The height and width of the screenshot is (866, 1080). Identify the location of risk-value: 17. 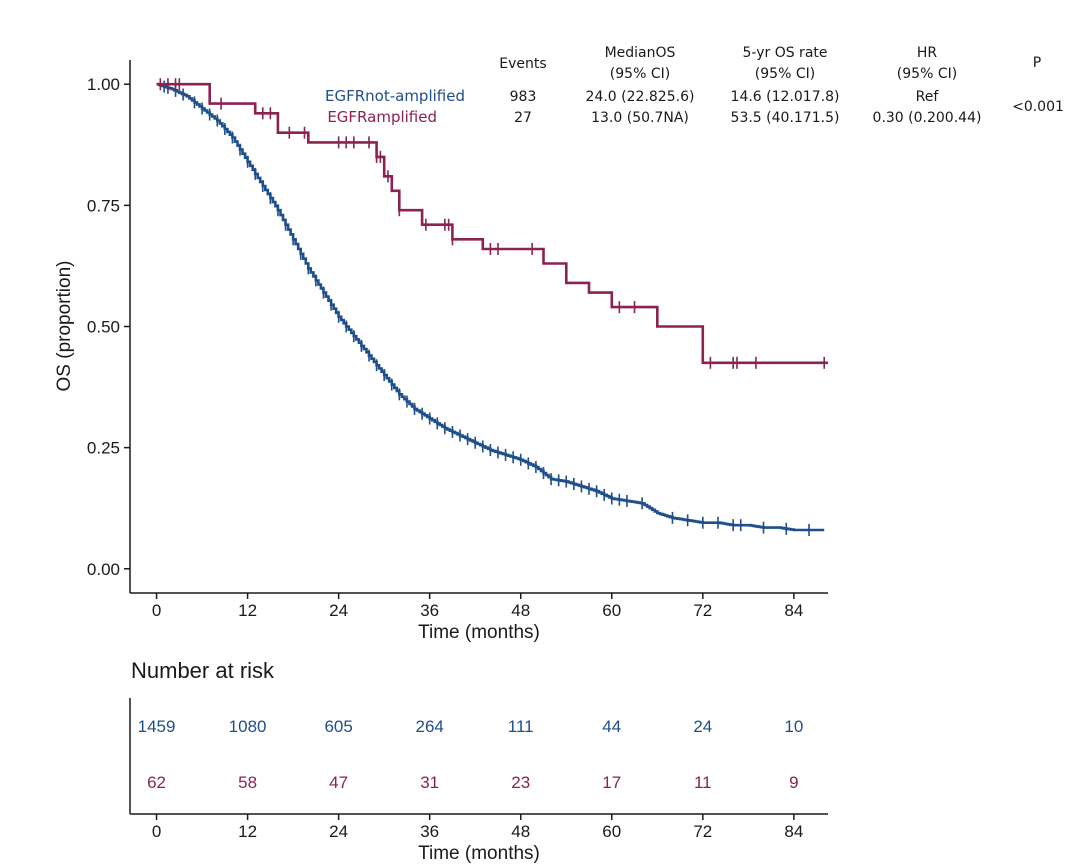
(611, 782).